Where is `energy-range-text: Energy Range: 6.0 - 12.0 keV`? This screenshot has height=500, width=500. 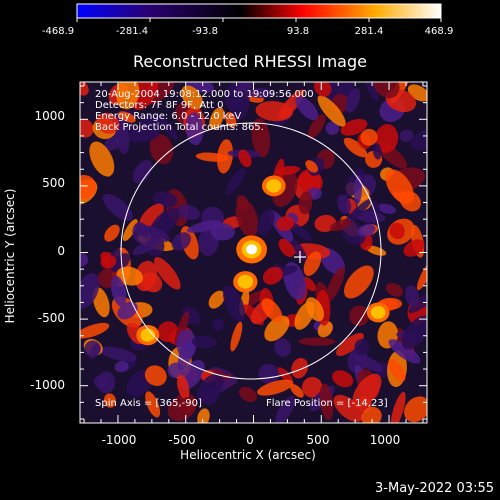 energy-range-text: Energy Range: 6.0 - 12.0 keV is located at coordinates (168, 116).